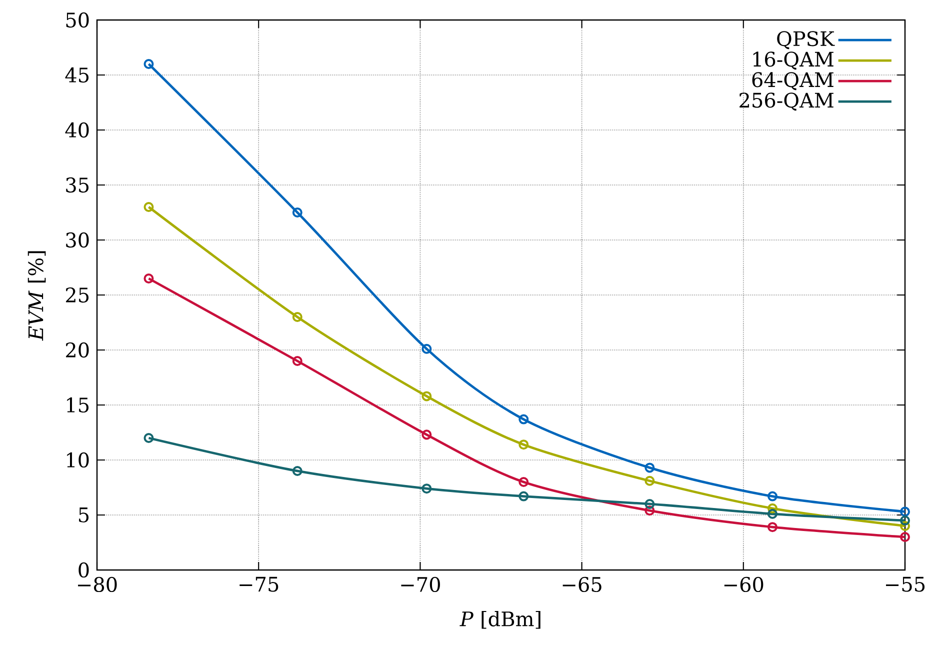  Describe the element at coordinates (77, 350) in the screenshot. I see `y-tick-label: 20` at that location.